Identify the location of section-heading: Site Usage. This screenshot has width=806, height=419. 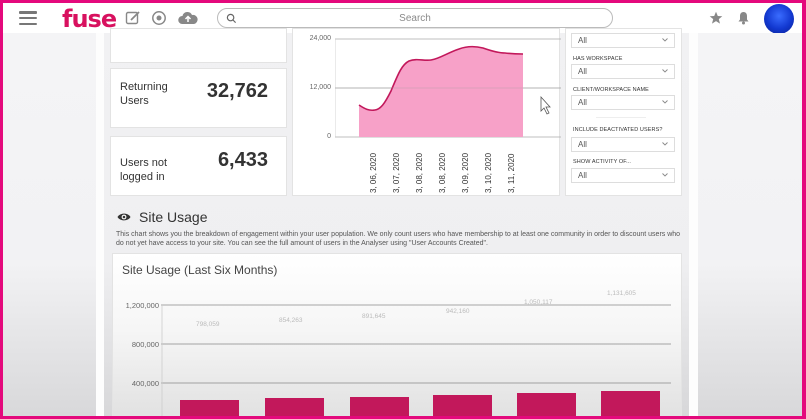
(162, 217).